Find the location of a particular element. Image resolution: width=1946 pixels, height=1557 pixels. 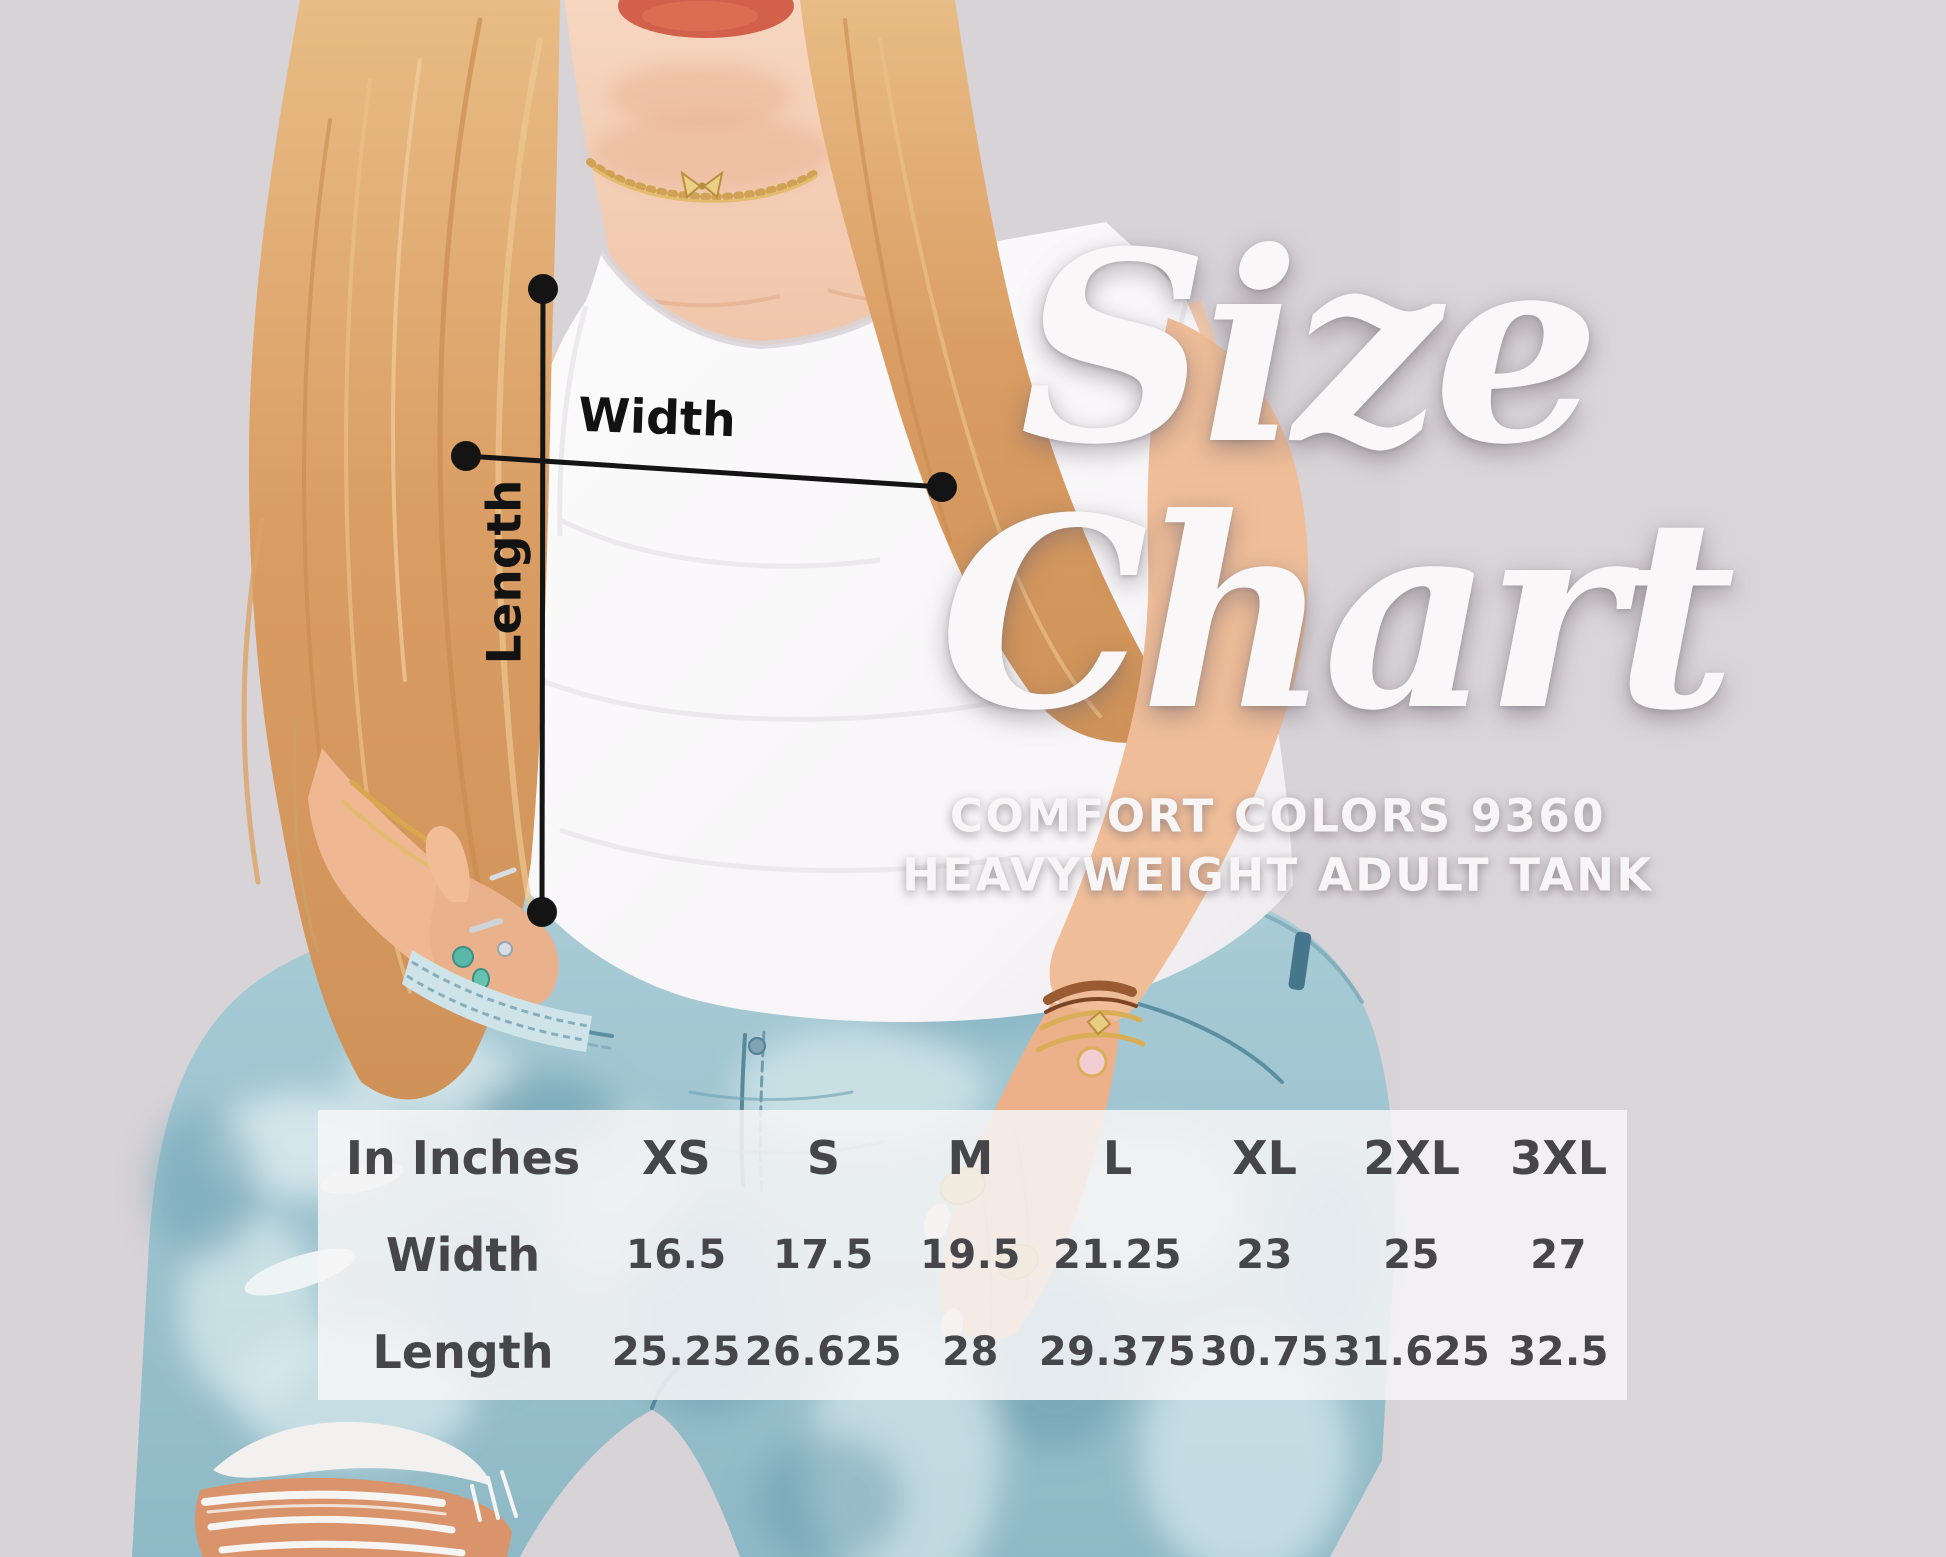

table-header-unit: In Inches is located at coordinates (463, 1158).